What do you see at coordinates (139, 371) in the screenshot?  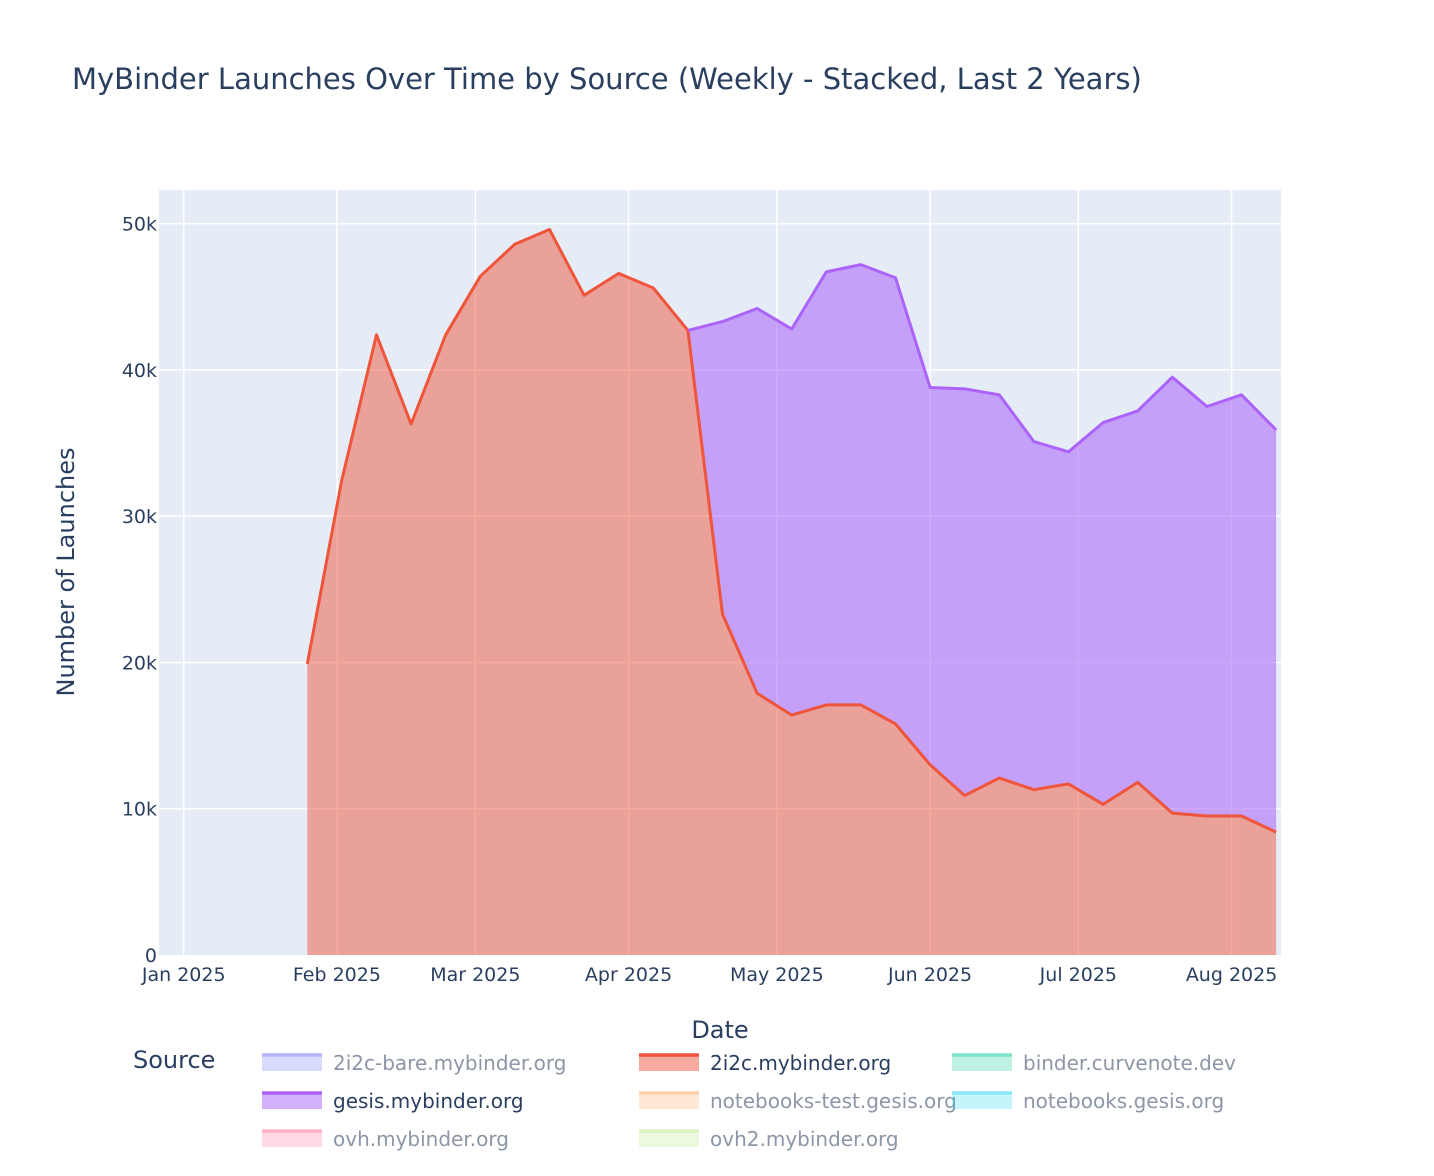 I see `y-tick-label: 40k` at bounding box center [139, 371].